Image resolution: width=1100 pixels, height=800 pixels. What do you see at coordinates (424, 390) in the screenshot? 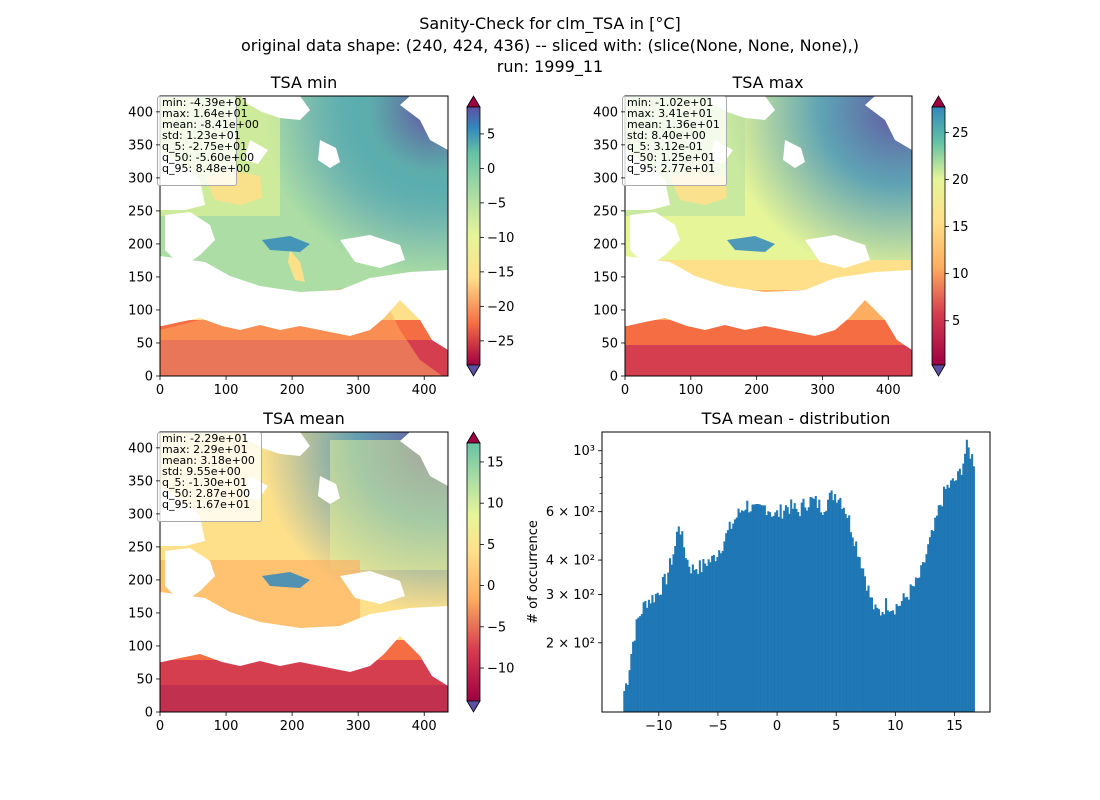
I see `x-tick-label: 400` at bounding box center [424, 390].